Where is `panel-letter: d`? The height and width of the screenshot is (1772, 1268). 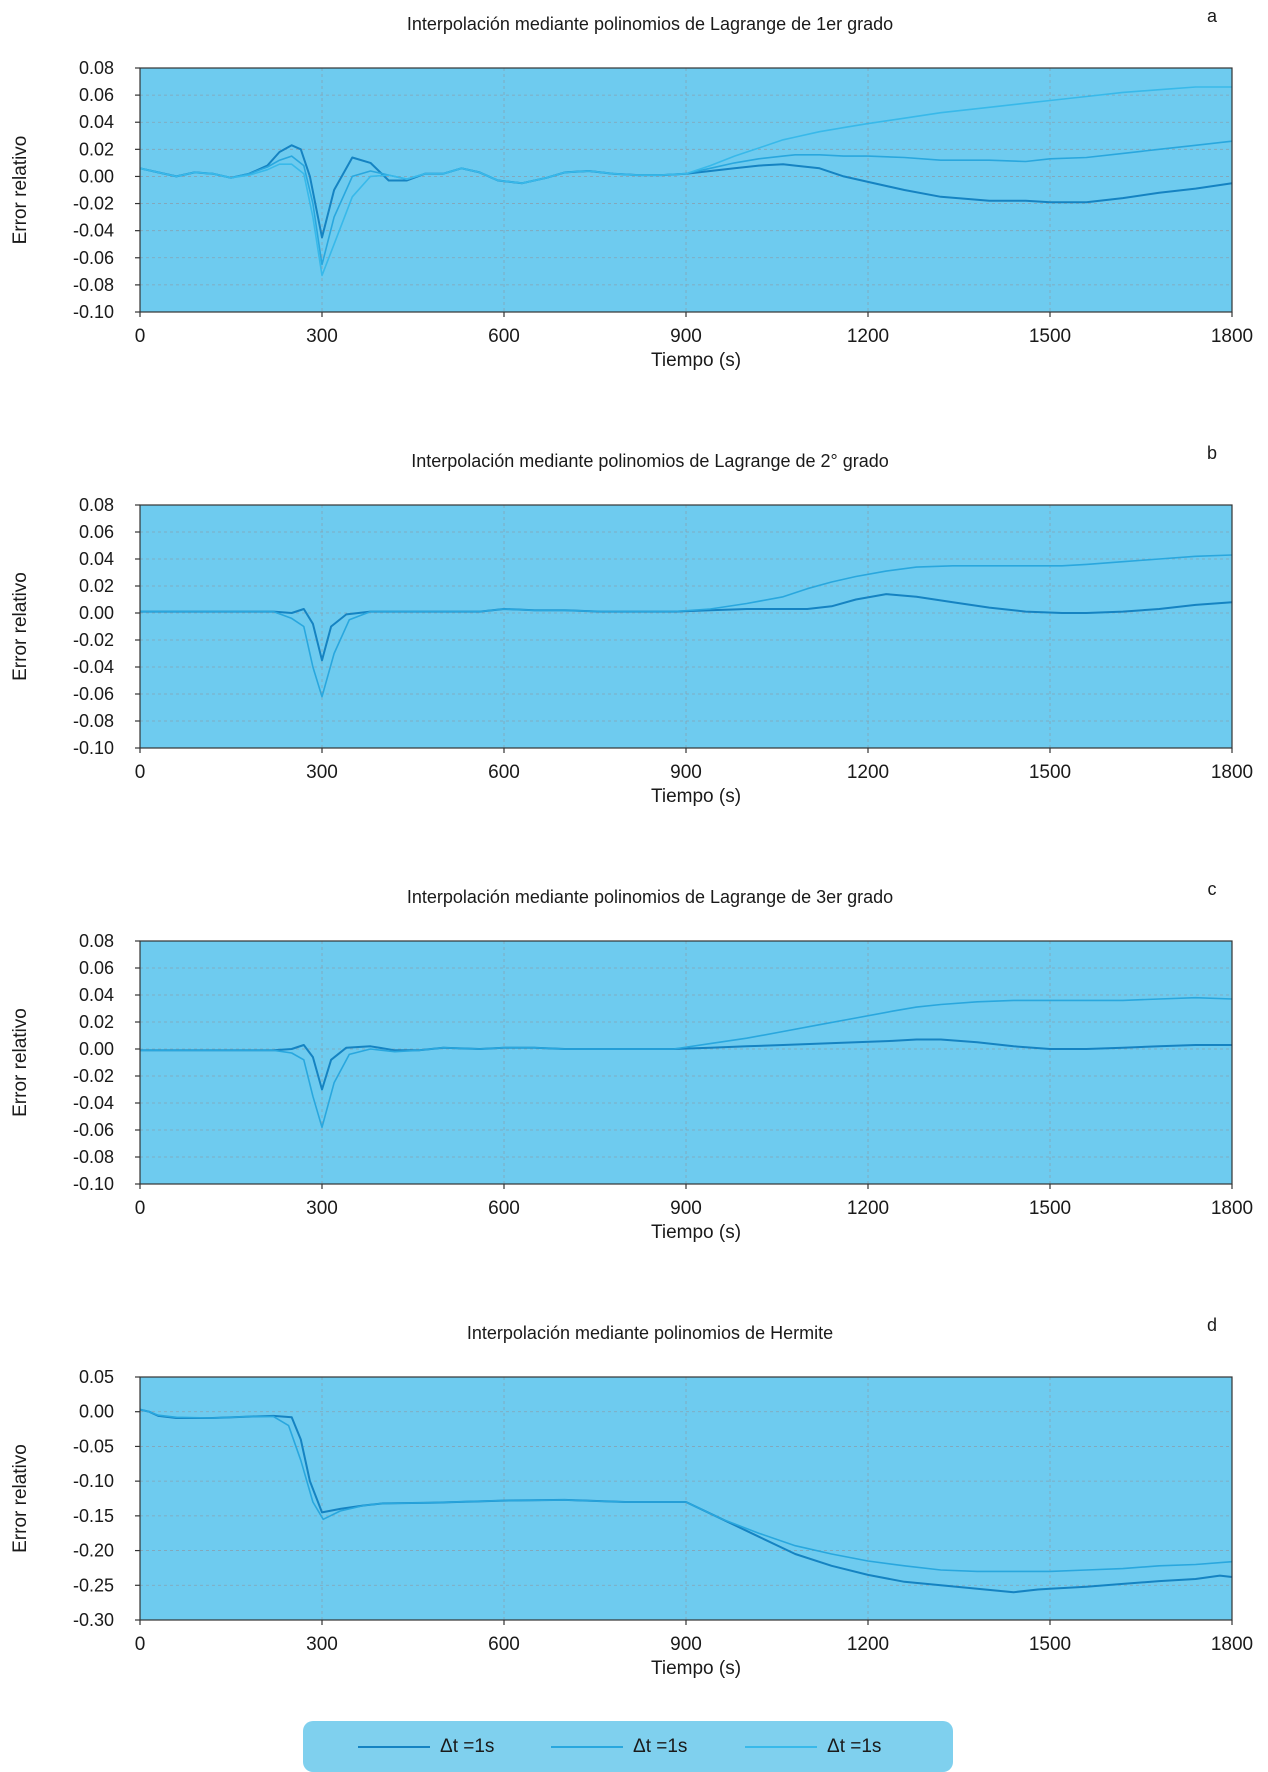 panel-letter: d is located at coordinates (1212, 1325).